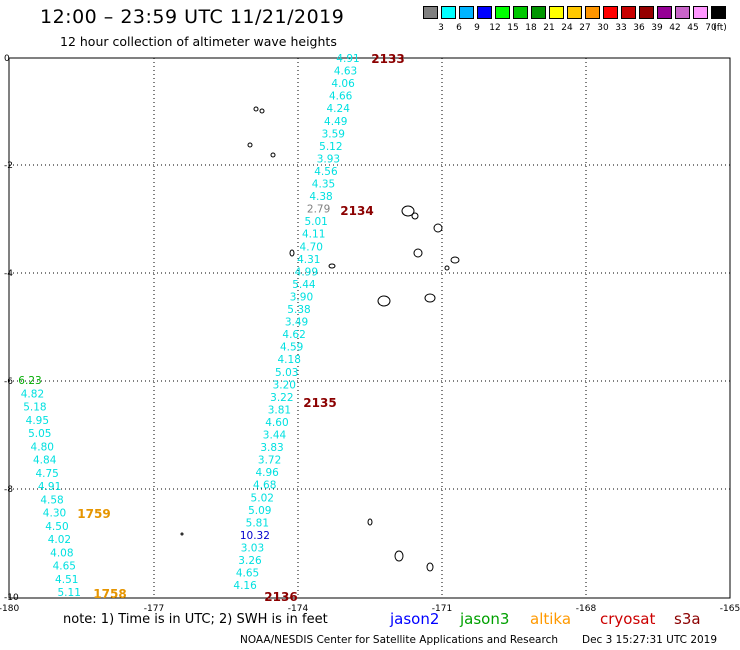 Image resolution: width=740 pixels, height=650 pixels. I want to click on wave-height-value: 4.95, so click(37, 421).